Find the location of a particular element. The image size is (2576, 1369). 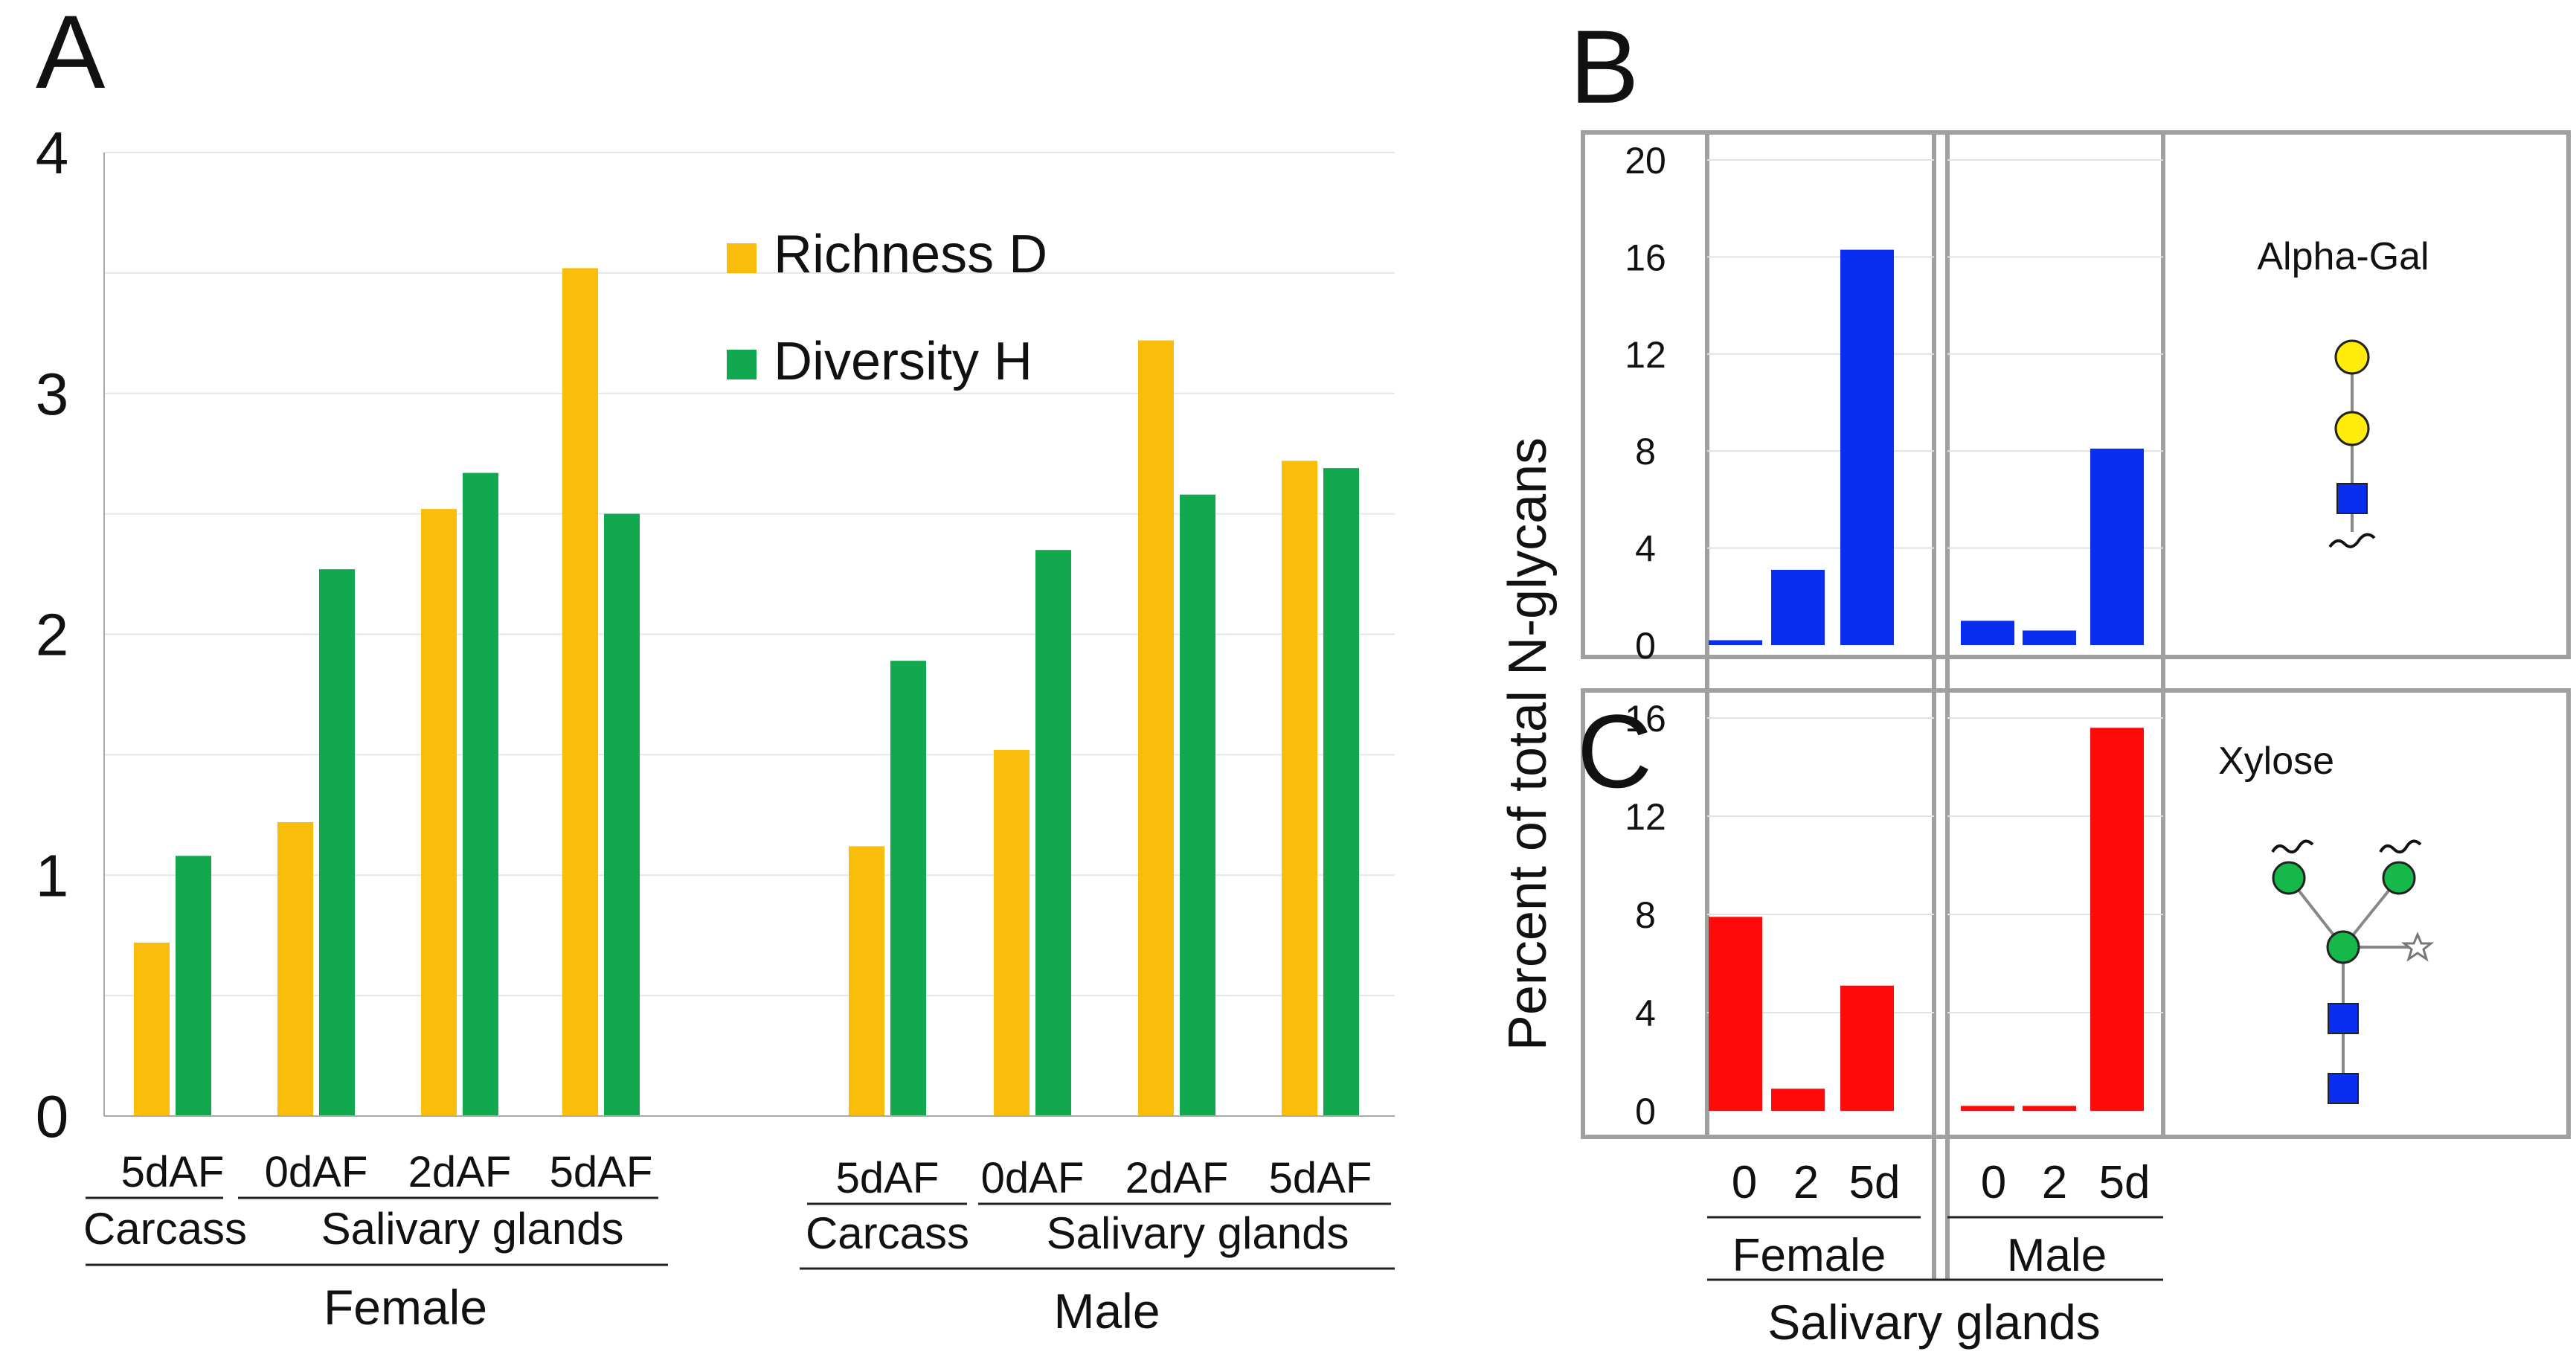

panel-a-category-labels: 5dAF 0dAF 2dAF 5dAF 5dAF 0dAF 2dAF 5dAF is located at coordinates (746, 1175).